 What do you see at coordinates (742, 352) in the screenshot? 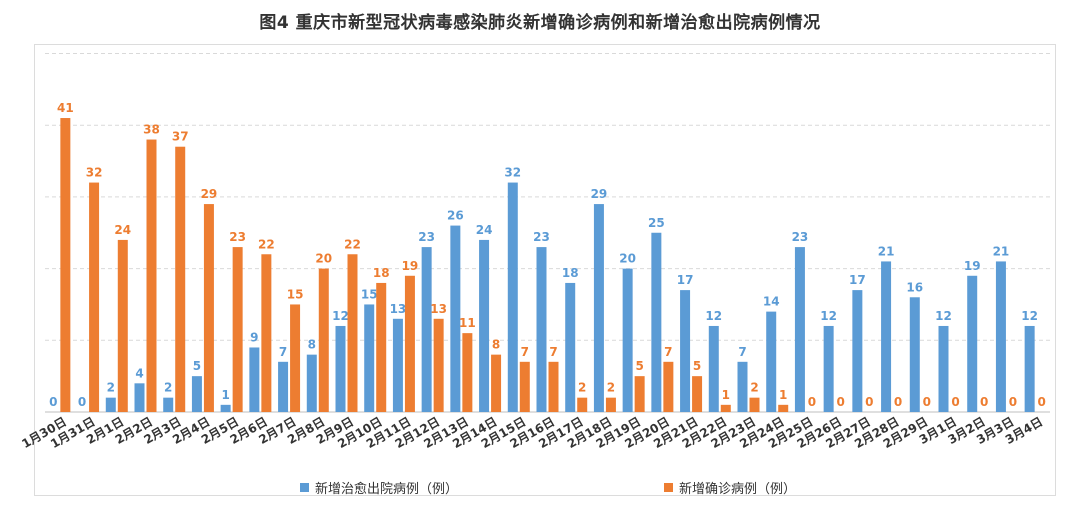
I see `data-label-recovered: 7` at bounding box center [742, 352].